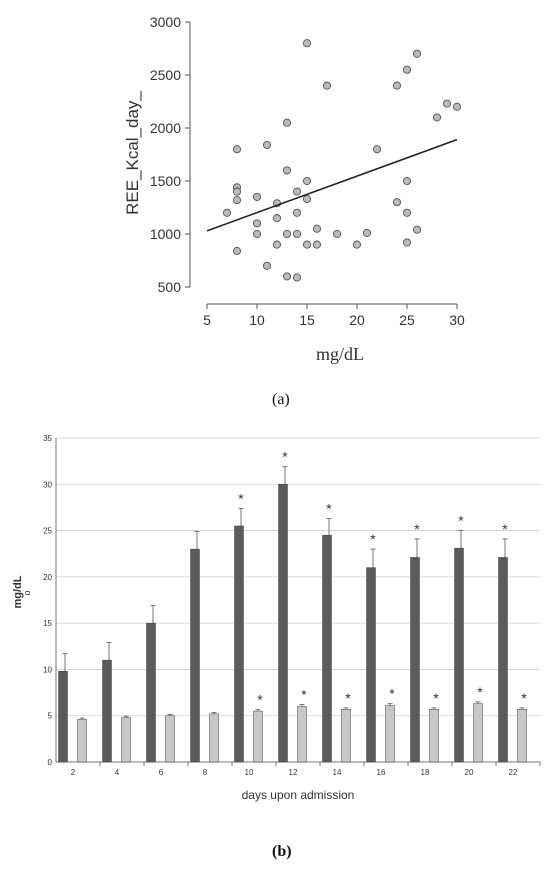  What do you see at coordinates (170, 154) in the screenshot?
I see `scatter-y-ticks: 500 1000 1500 2000 2500 3000` at bounding box center [170, 154].